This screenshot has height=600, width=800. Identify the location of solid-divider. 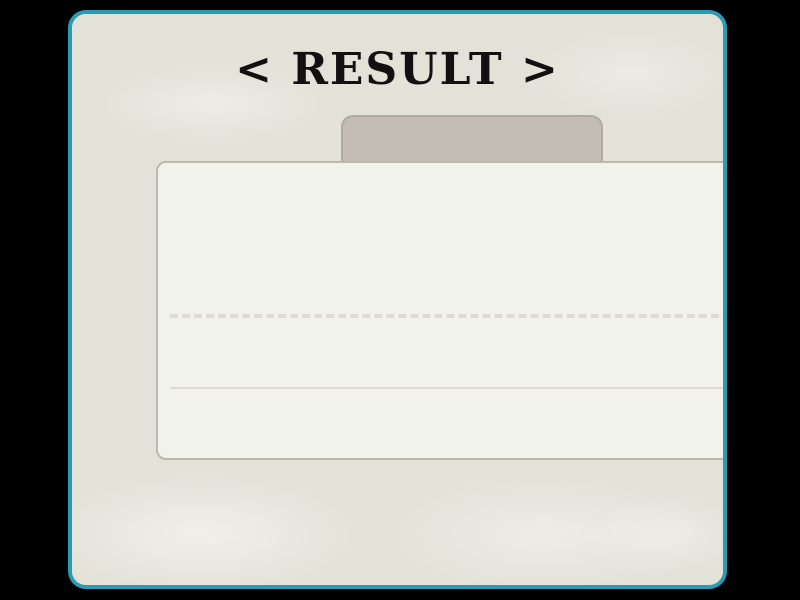
(446, 388).